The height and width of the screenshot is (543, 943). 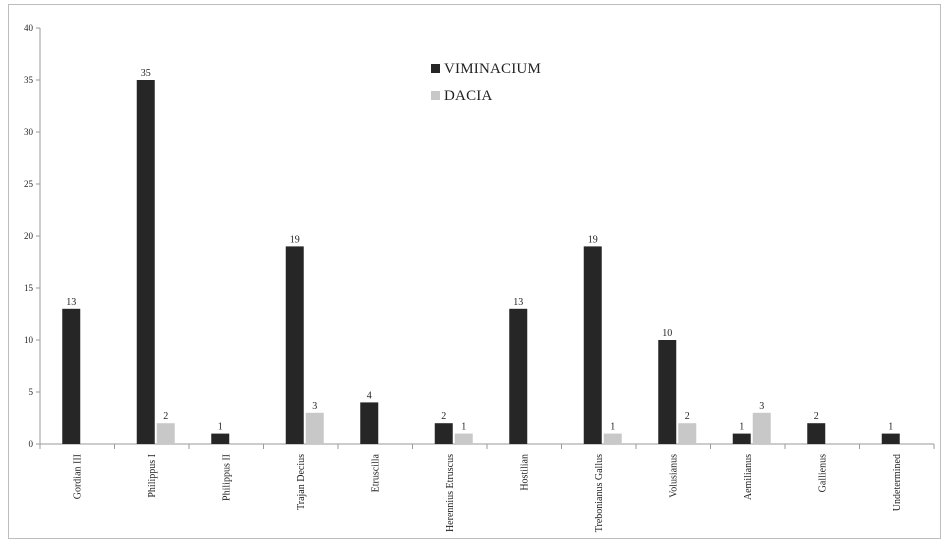 I want to click on x-tick-label: Trajan Decius, so click(x=301, y=482).